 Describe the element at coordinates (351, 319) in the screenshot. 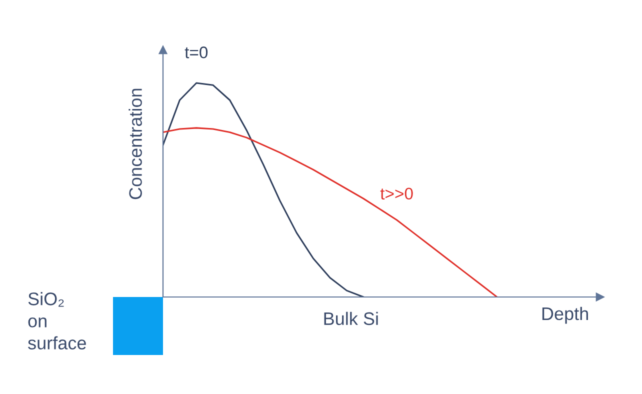

I see `text: Bulk Si` at that location.